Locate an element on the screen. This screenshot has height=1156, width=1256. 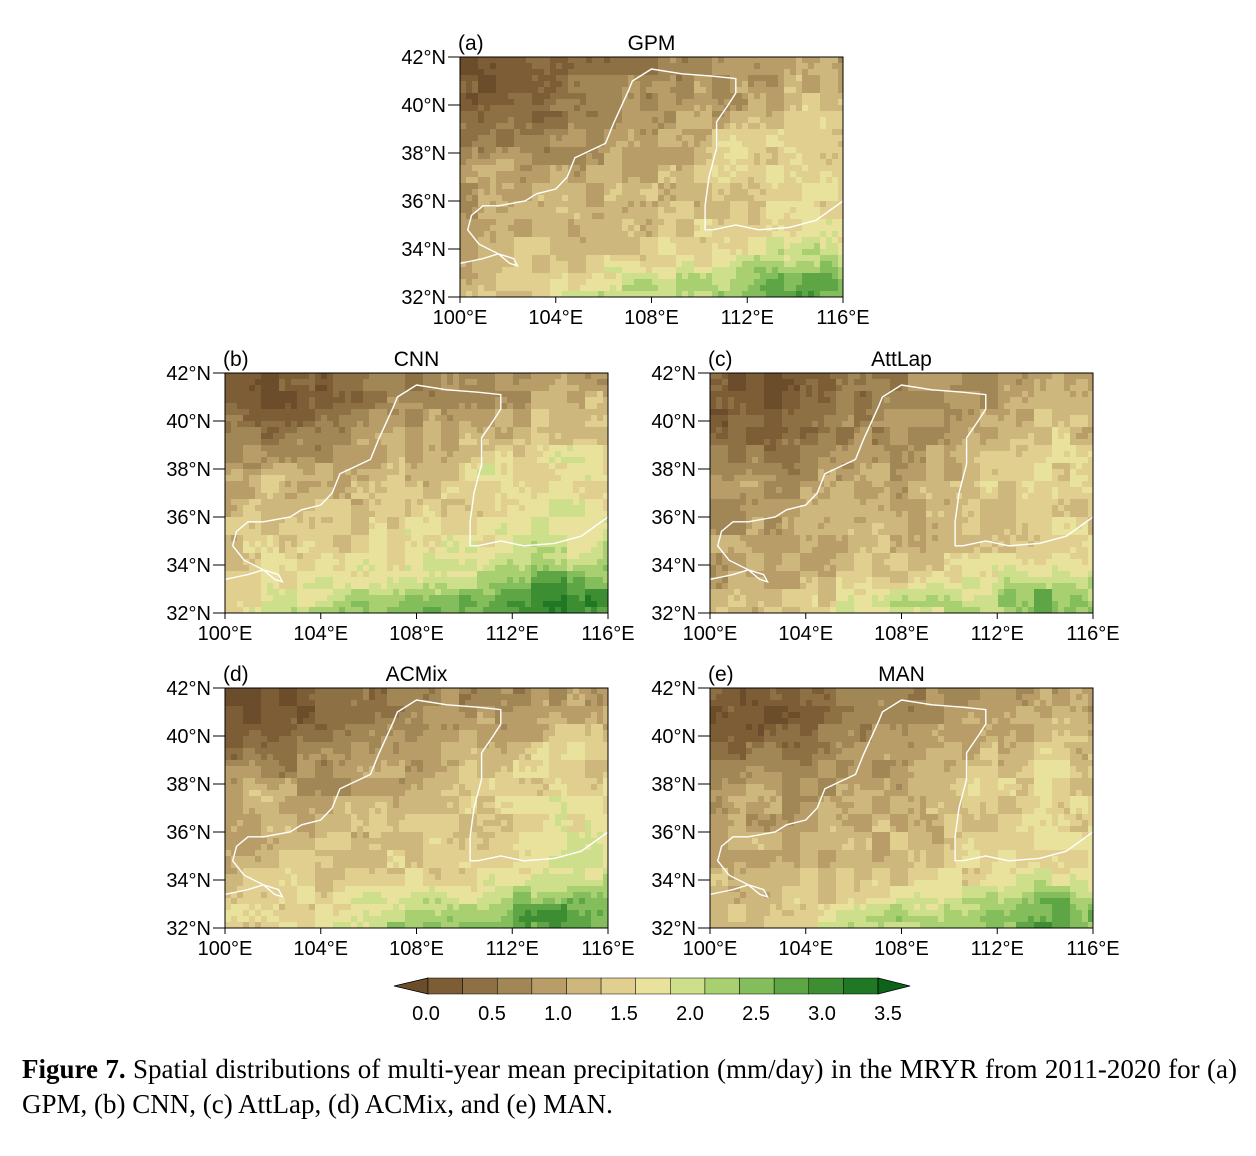
panel-title: AttLap is located at coordinates (901, 359).